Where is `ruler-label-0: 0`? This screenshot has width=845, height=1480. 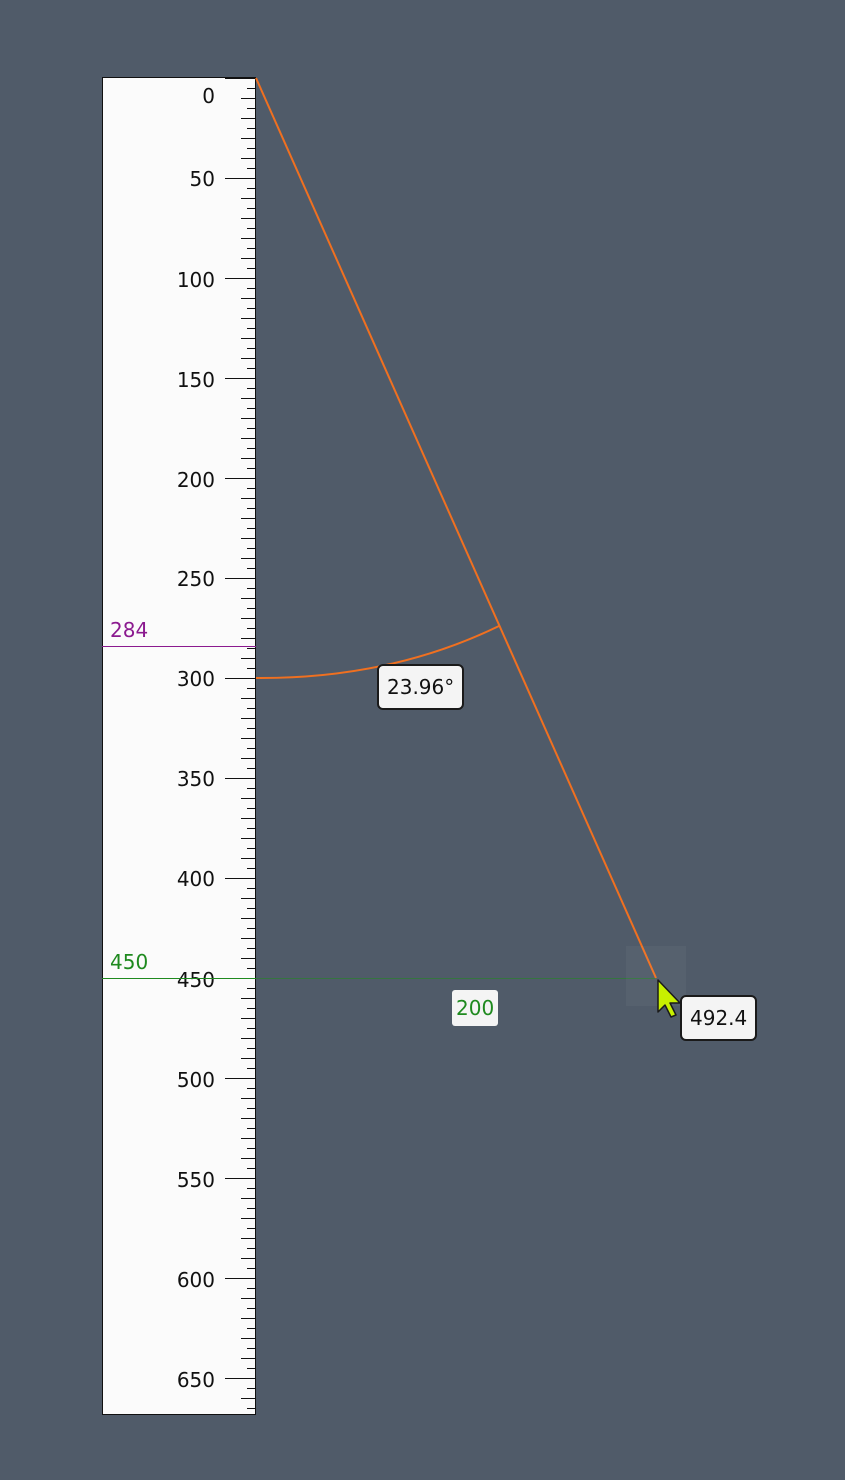
ruler-label-0: 0 is located at coordinates (208, 96).